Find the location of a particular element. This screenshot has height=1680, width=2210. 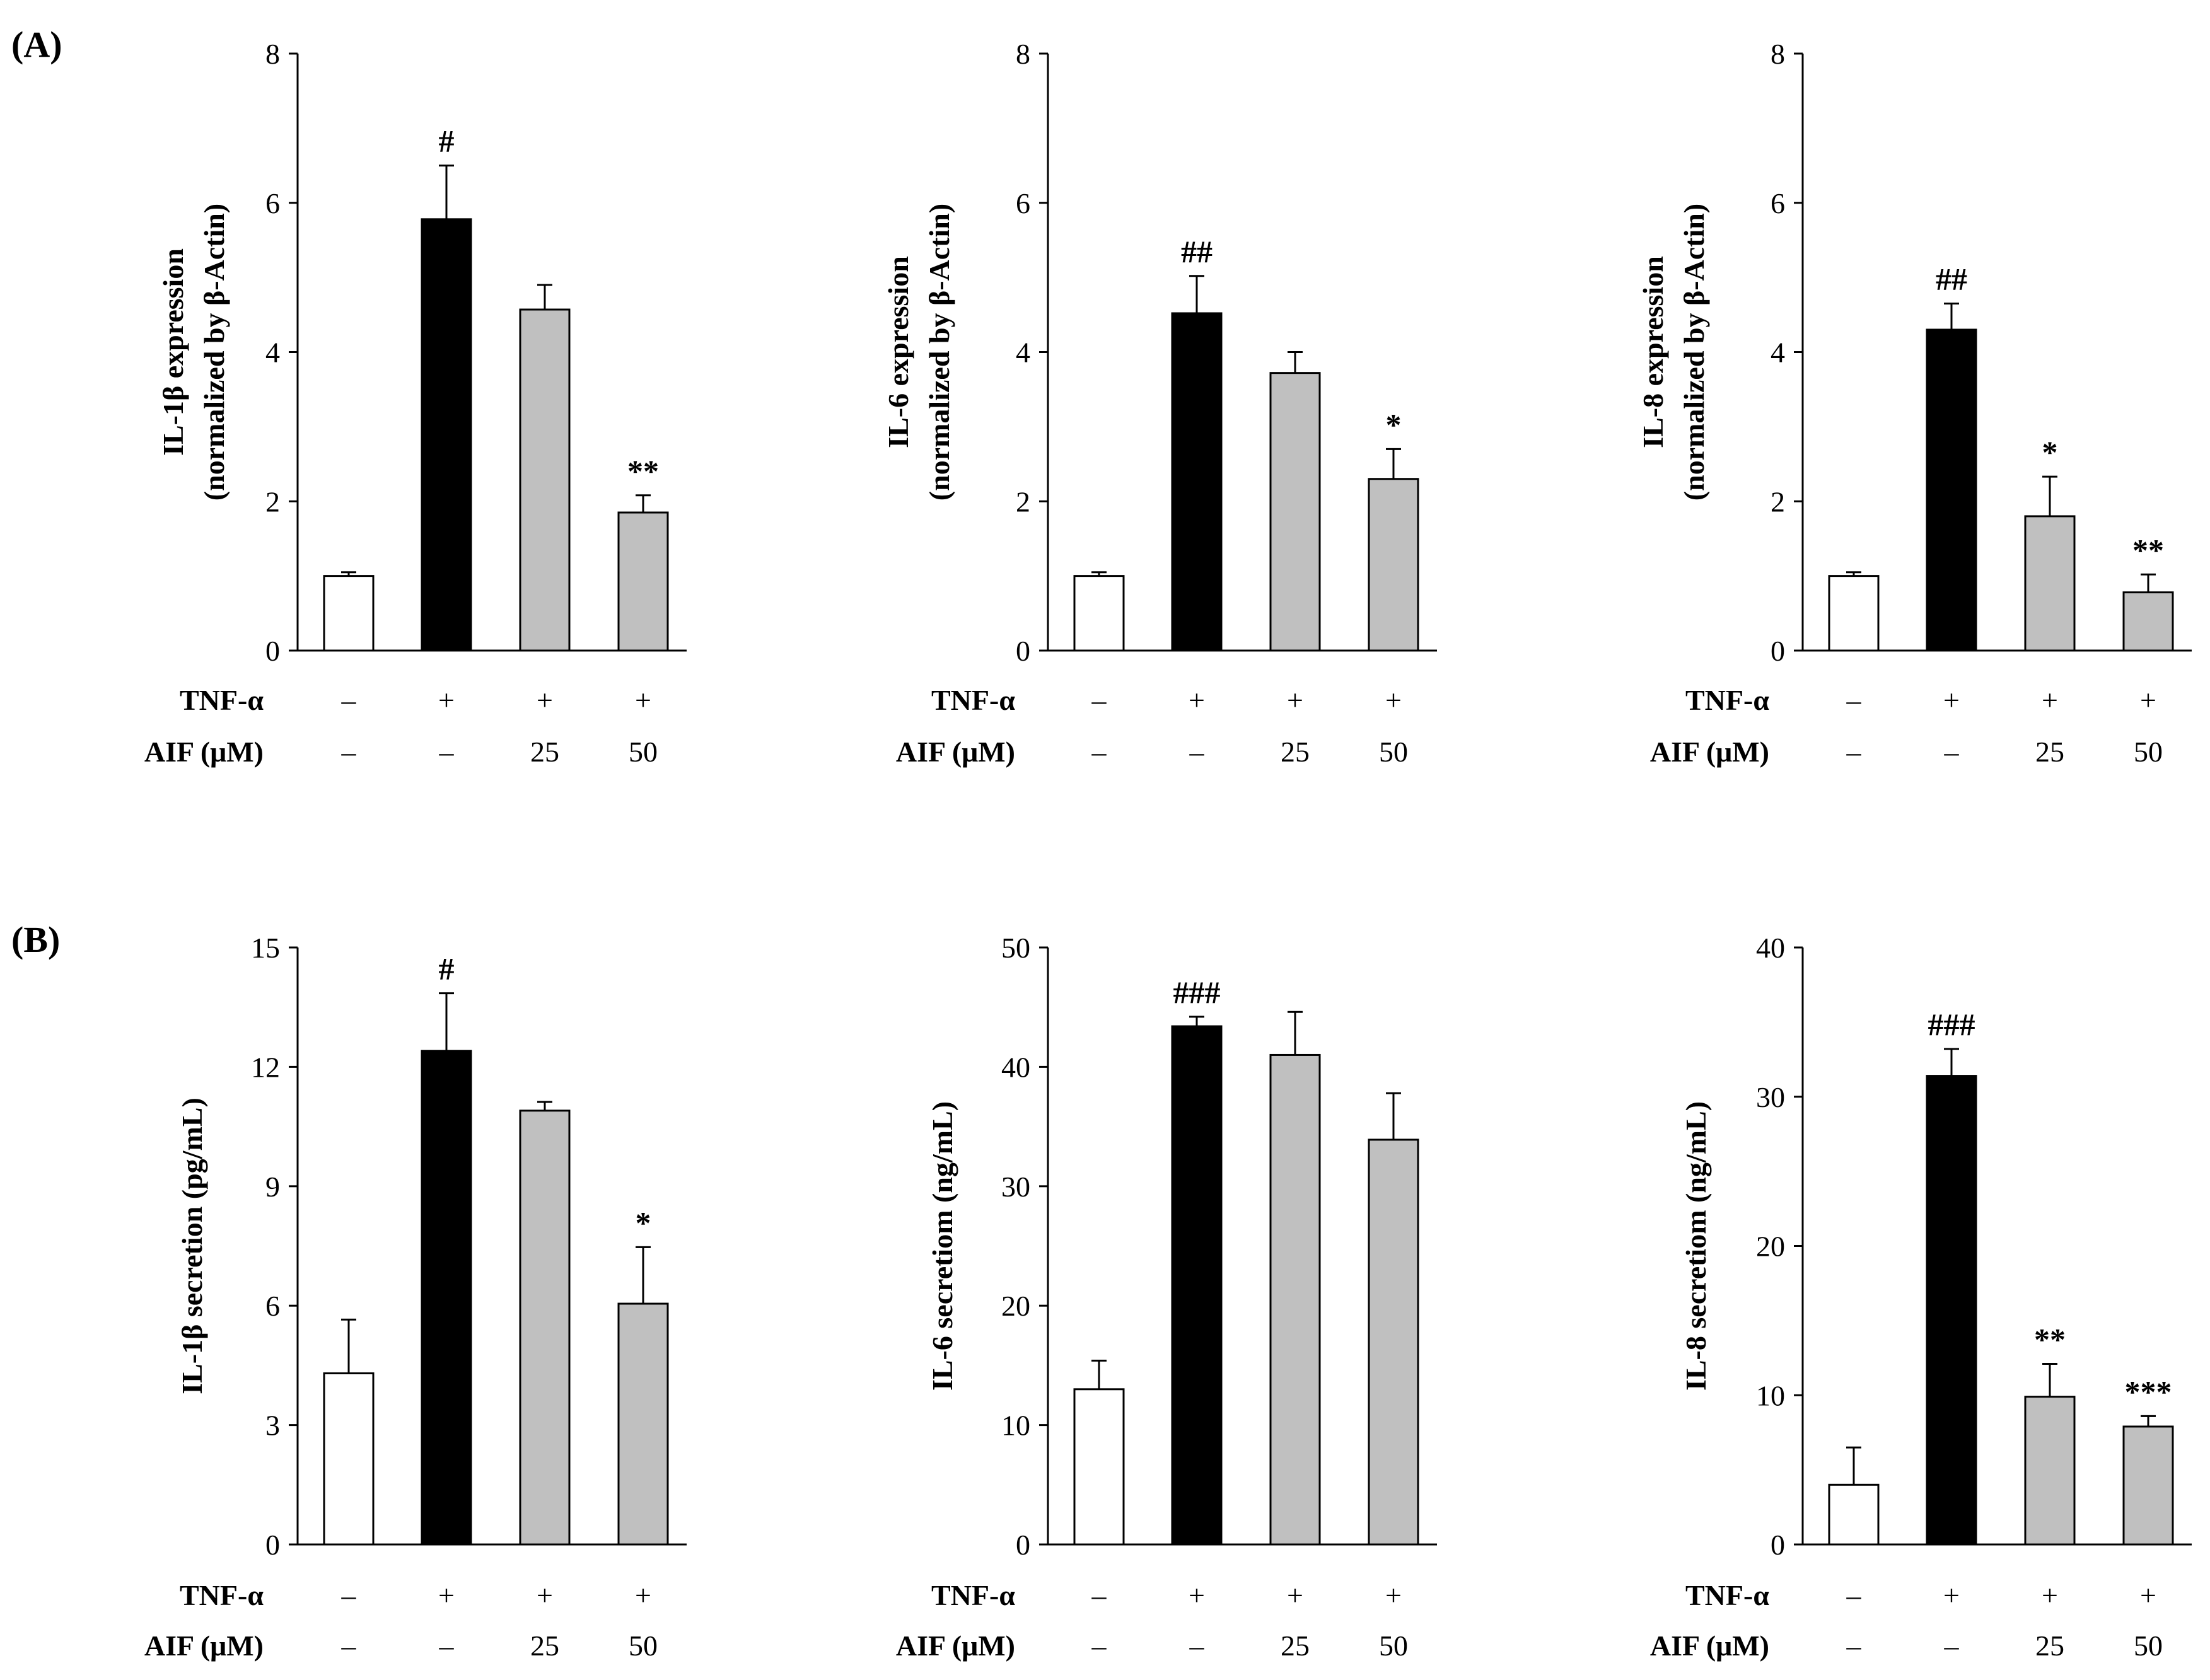

y-tick-label: 40 is located at coordinates (1770, 948).